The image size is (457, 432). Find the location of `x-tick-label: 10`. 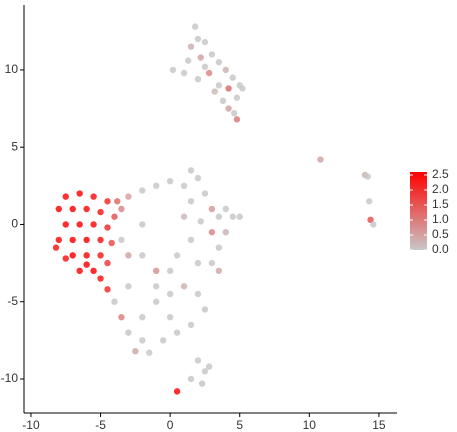

x-tick-label: 10 is located at coordinates (310, 425).